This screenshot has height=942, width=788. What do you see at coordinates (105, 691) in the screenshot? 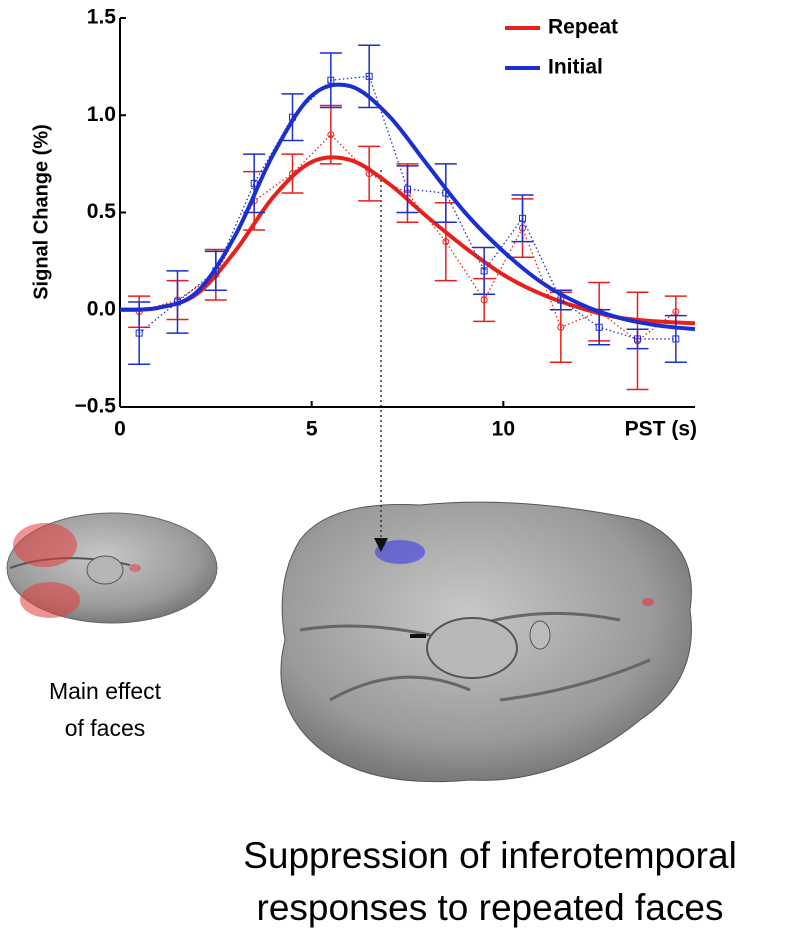
I see `left-label: Main effect` at bounding box center [105, 691].